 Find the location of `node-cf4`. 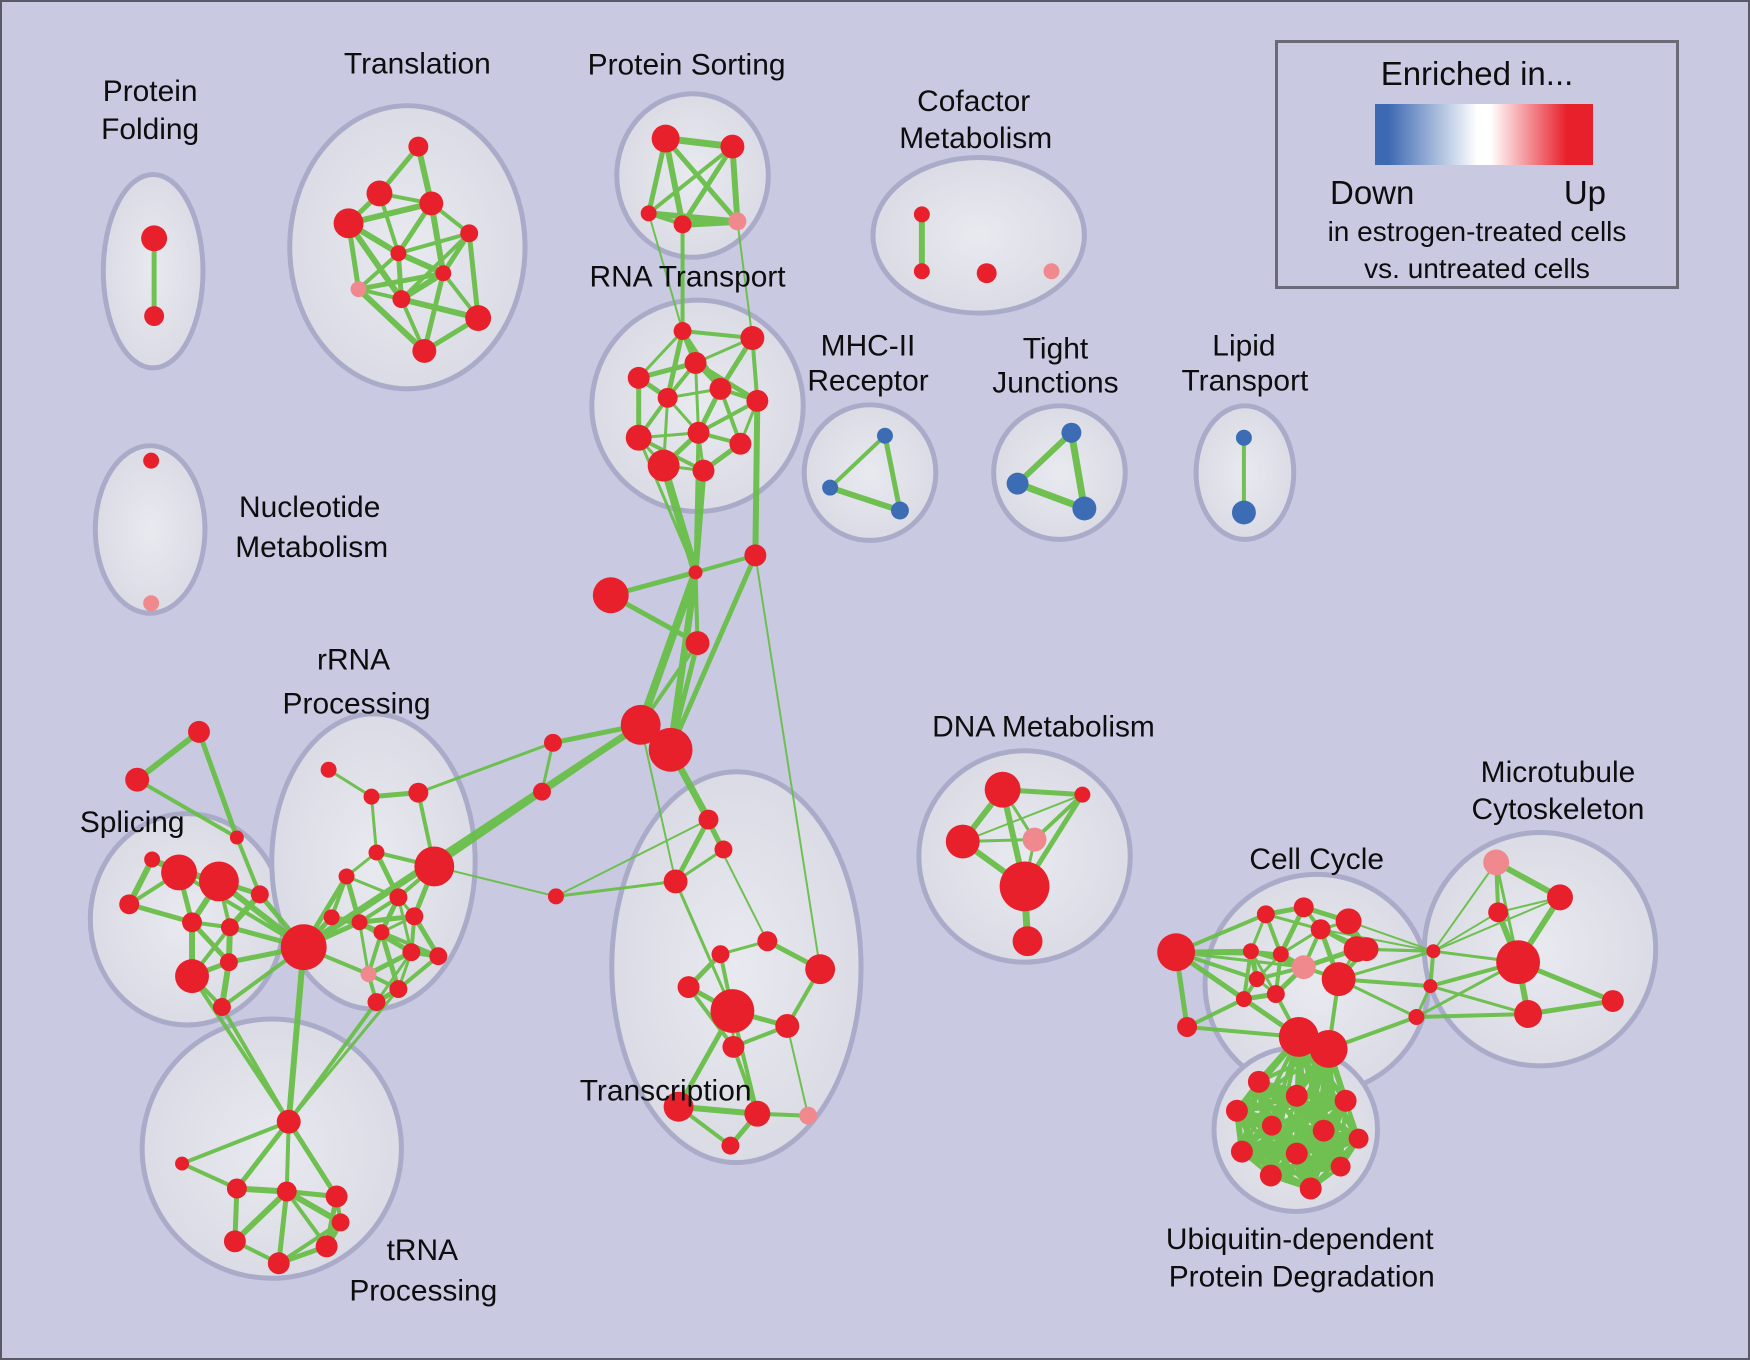

node-cf4 is located at coordinates (1051, 271).